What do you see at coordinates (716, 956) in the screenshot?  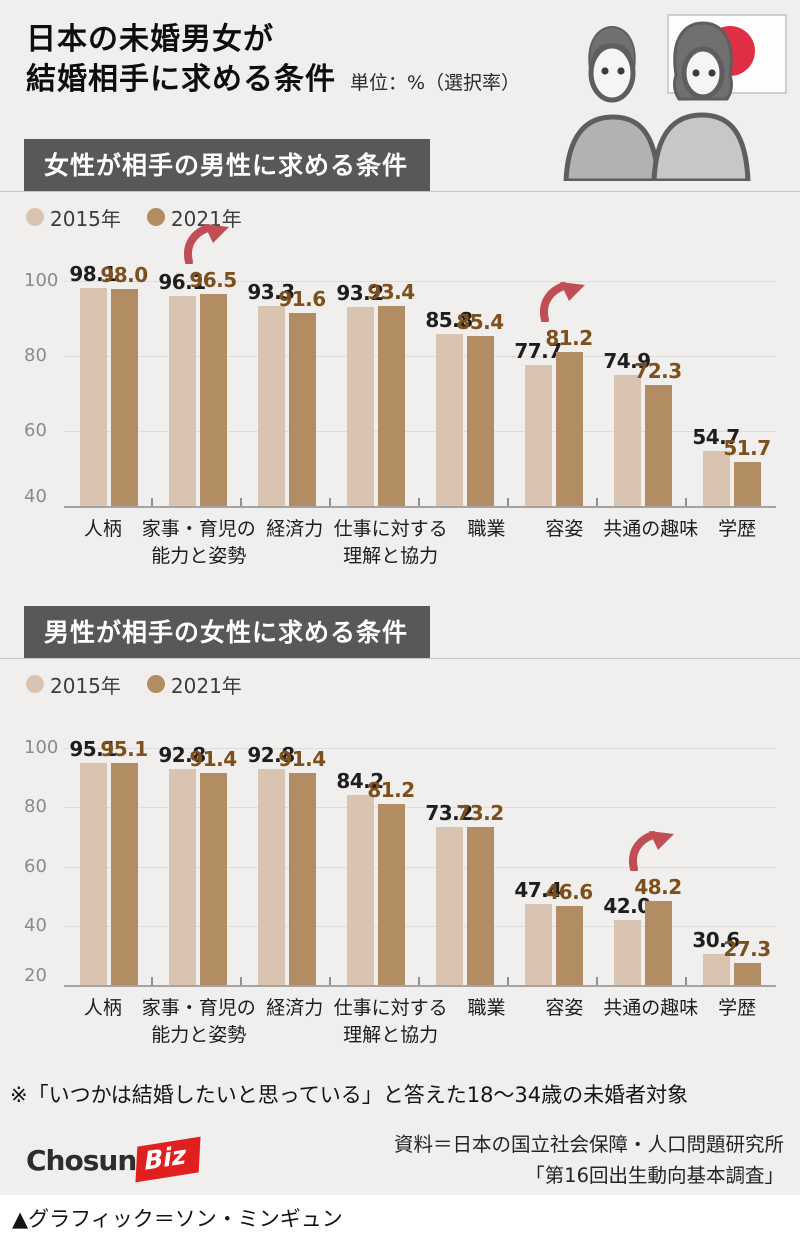 I see `bar-2015年: 30.6` at bounding box center [716, 956].